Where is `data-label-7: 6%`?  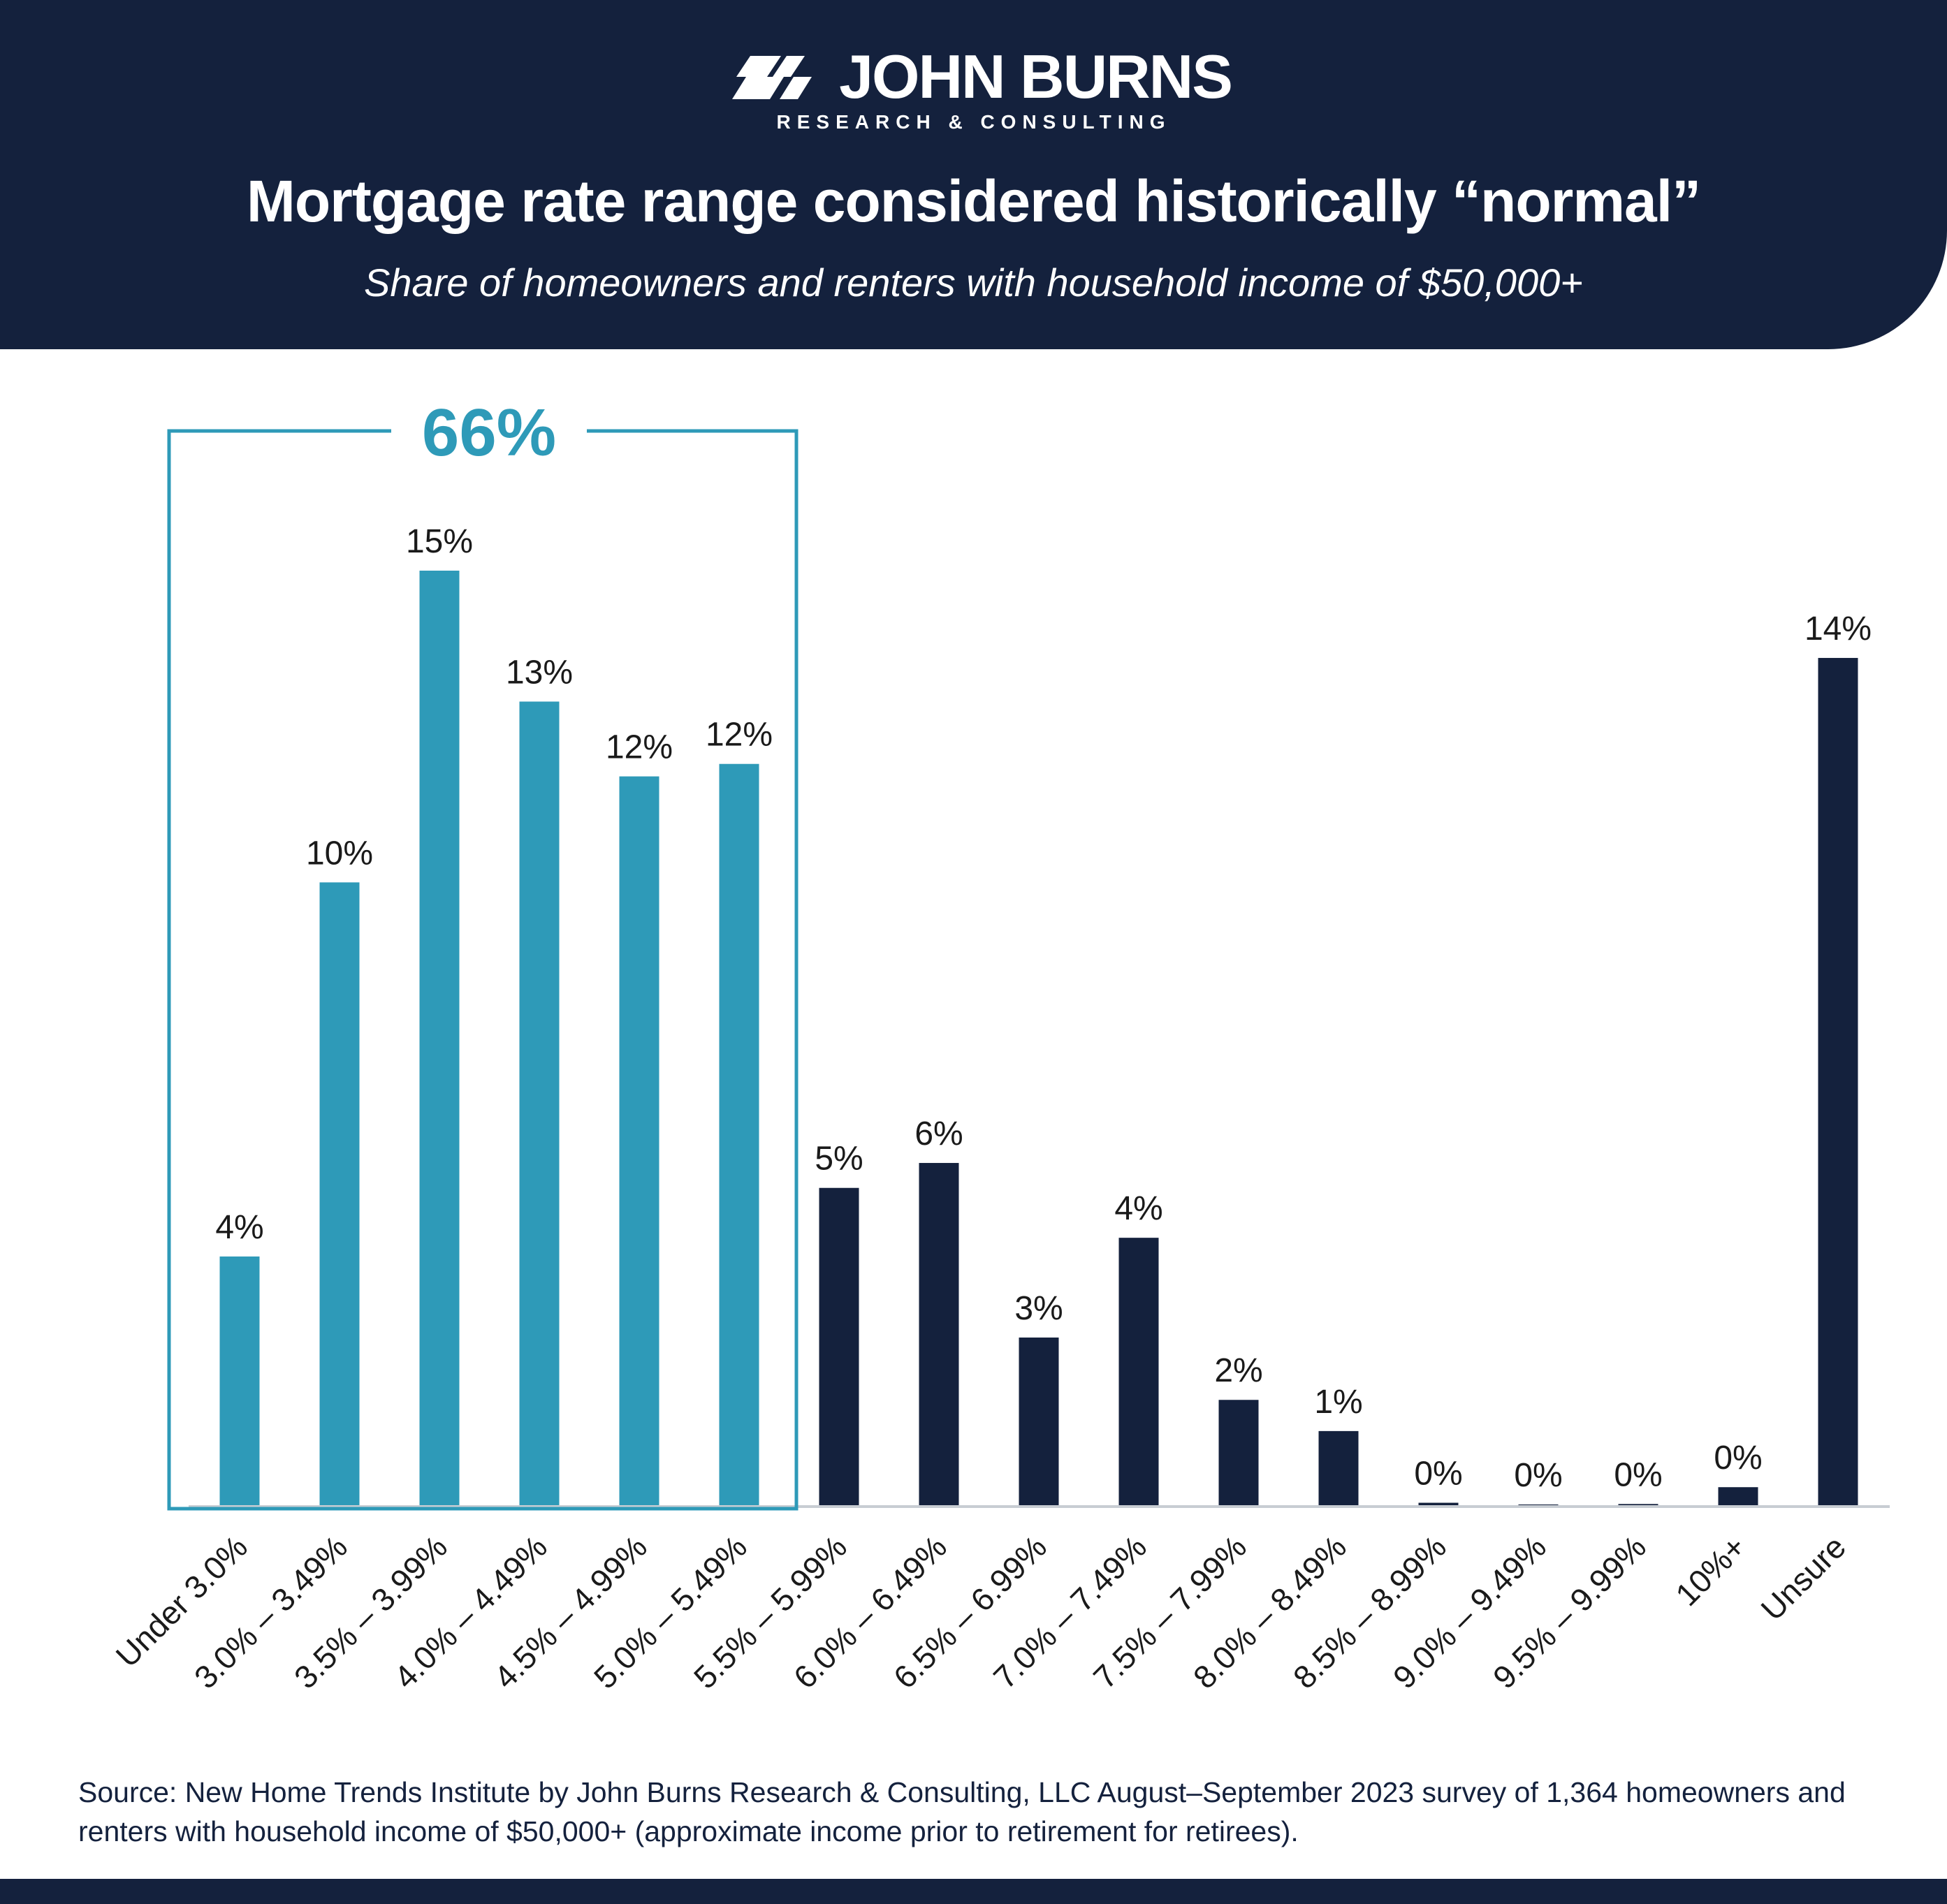
data-label-7: 6% is located at coordinates (938, 1133).